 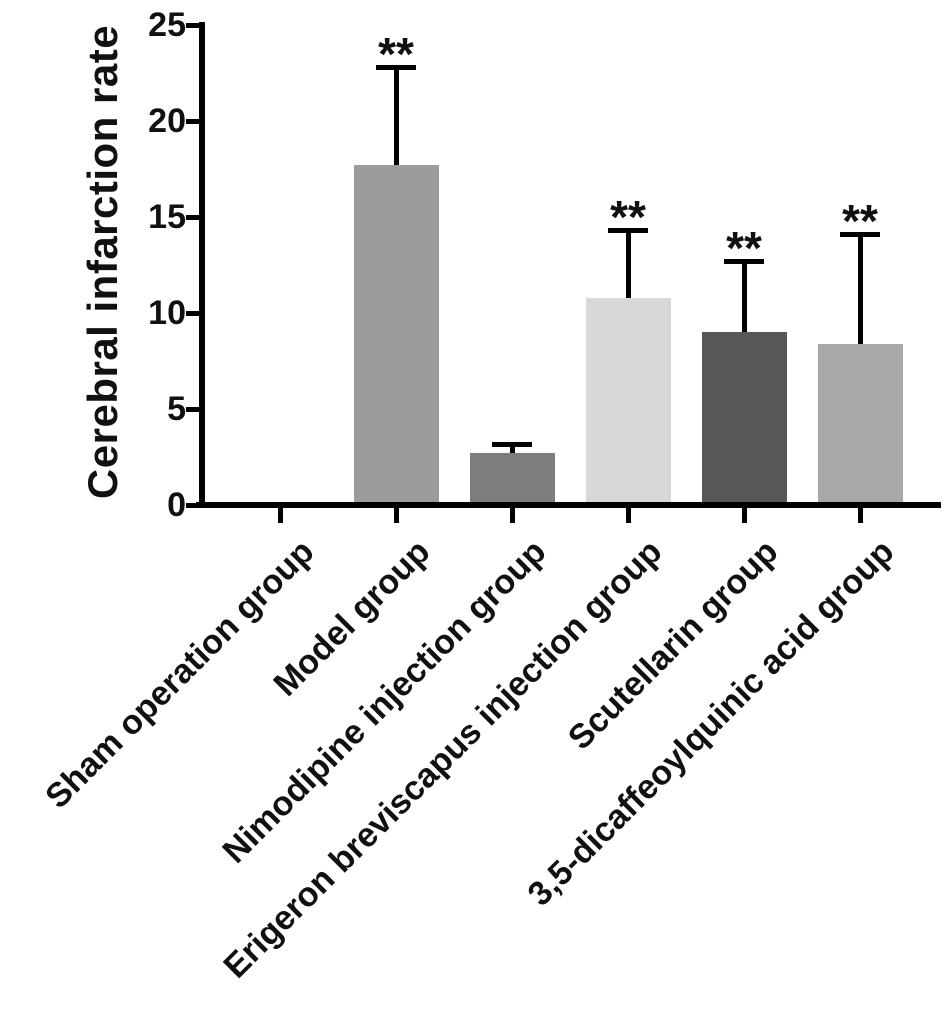 What do you see at coordinates (176, 505) in the screenshot?
I see `y-tick-label: 0` at bounding box center [176, 505].